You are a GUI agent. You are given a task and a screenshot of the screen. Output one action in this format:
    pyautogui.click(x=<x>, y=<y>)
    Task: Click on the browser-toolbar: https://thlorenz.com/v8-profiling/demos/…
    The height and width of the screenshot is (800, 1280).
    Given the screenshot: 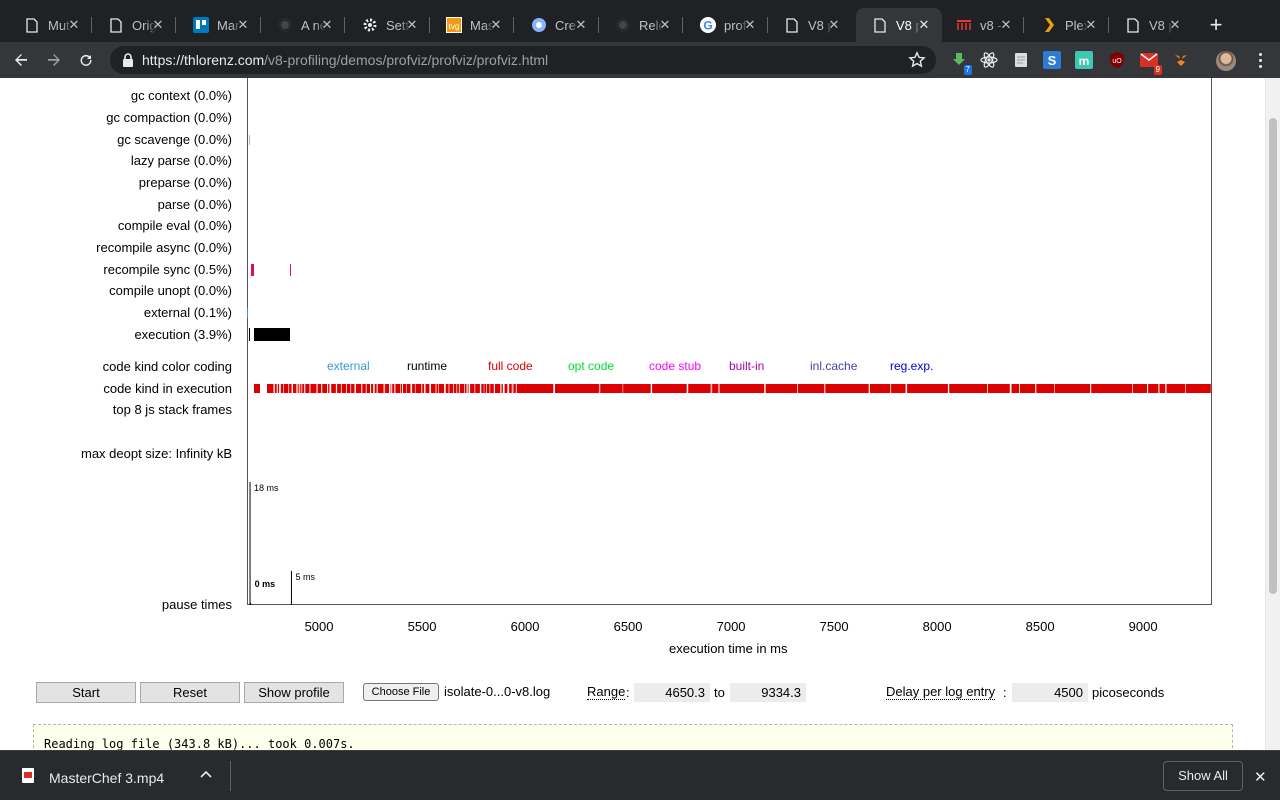 What is the action you would take?
    pyautogui.click(x=640, y=60)
    